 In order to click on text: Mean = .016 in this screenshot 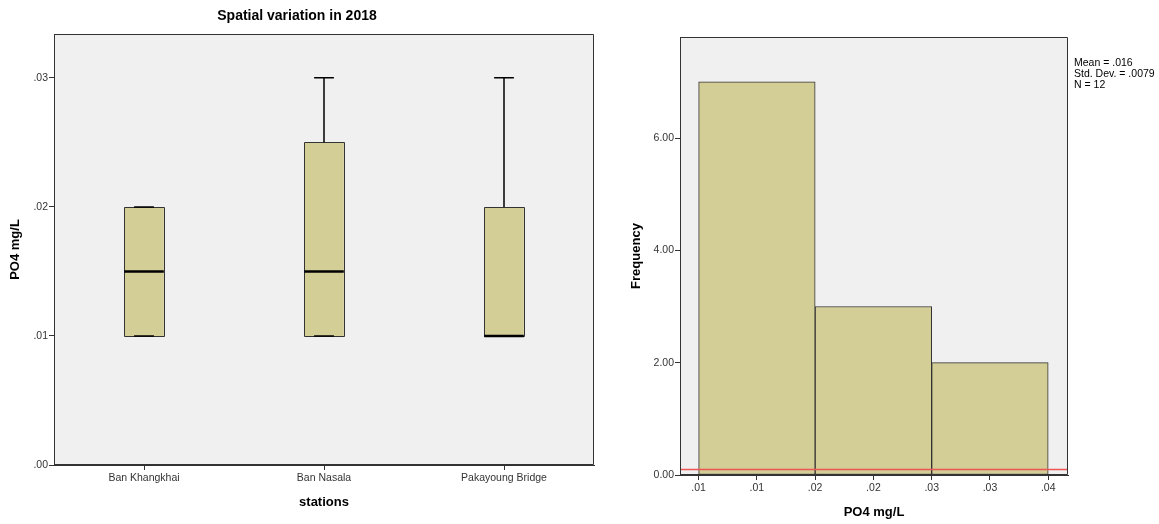, I will do `click(1103, 61)`.